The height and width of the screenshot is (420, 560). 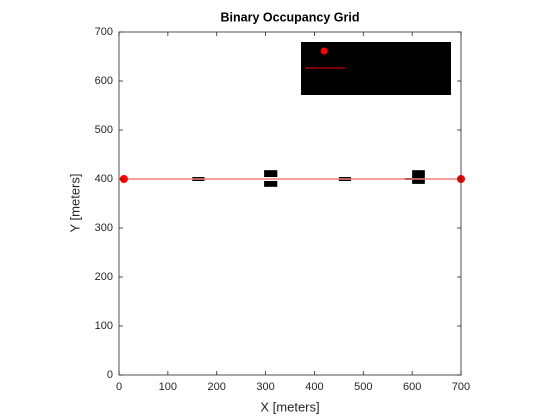 I want to click on y-tick-label: 400, so click(x=104, y=179).